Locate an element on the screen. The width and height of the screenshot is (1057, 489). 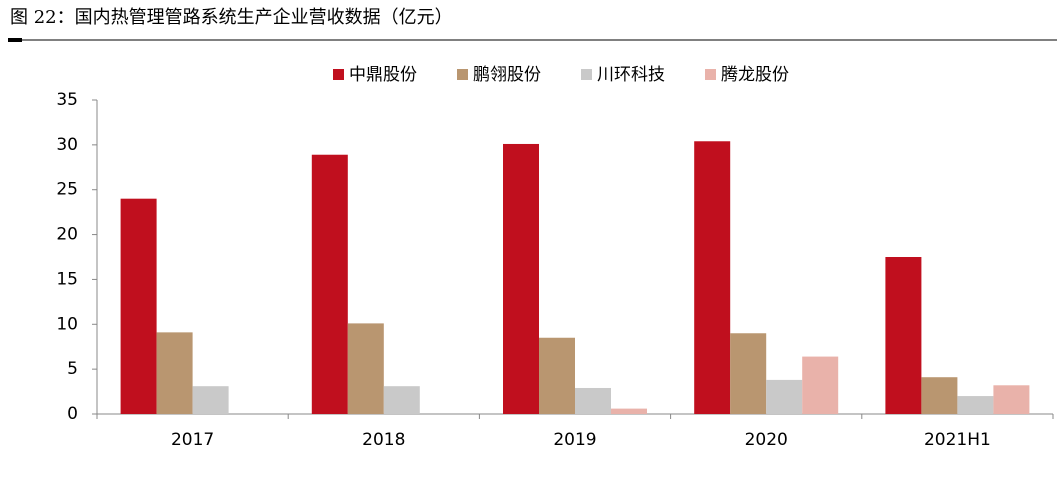
y-tick-label: 0 is located at coordinates (72, 414).